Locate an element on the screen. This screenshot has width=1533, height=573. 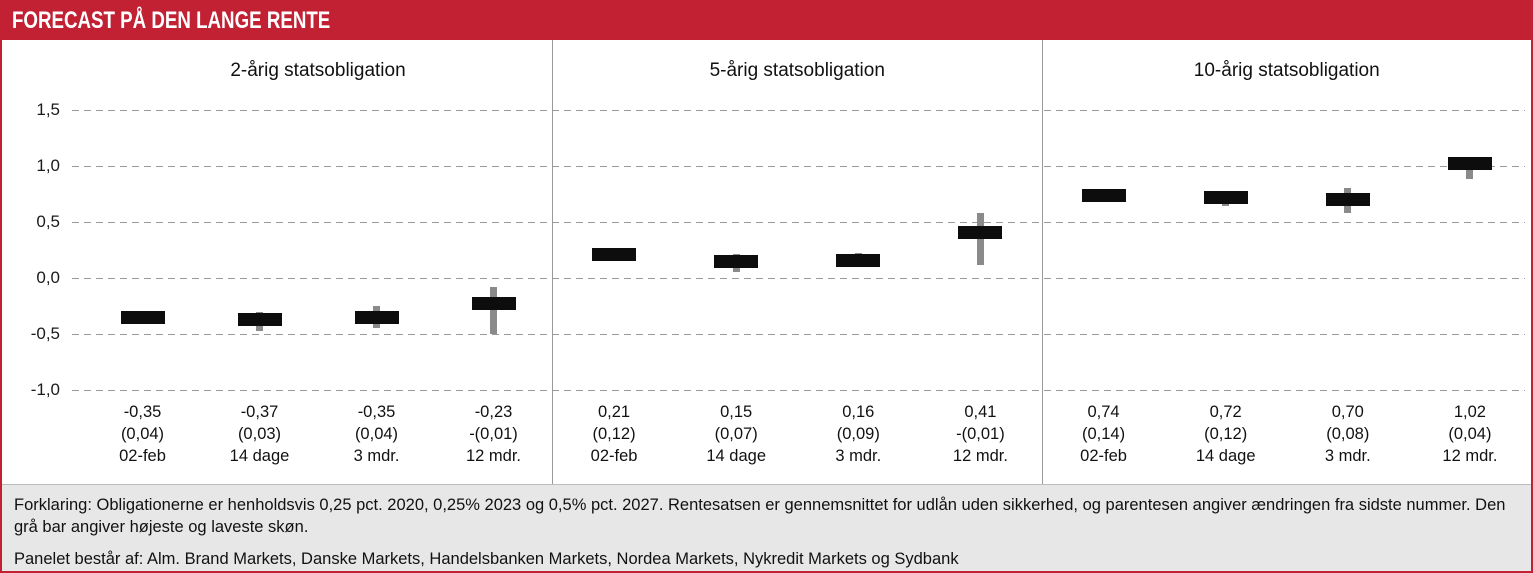
point-label: 1,02 (0,04) 12 mdr. is located at coordinates (1470, 434).